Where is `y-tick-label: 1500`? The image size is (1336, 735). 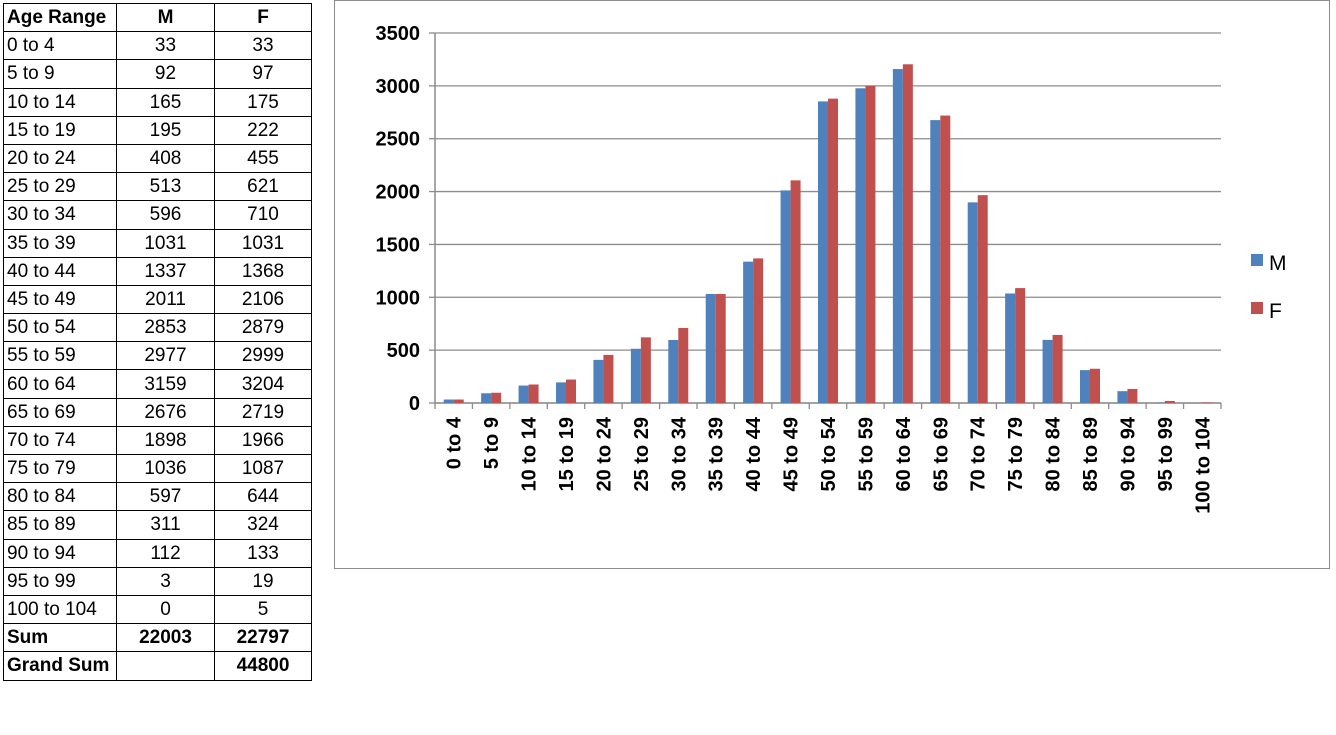
y-tick-label: 1500 is located at coordinates (398, 245).